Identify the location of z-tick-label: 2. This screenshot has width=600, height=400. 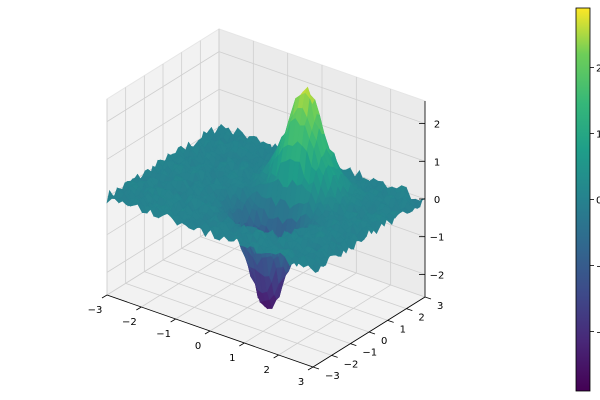
(437, 125).